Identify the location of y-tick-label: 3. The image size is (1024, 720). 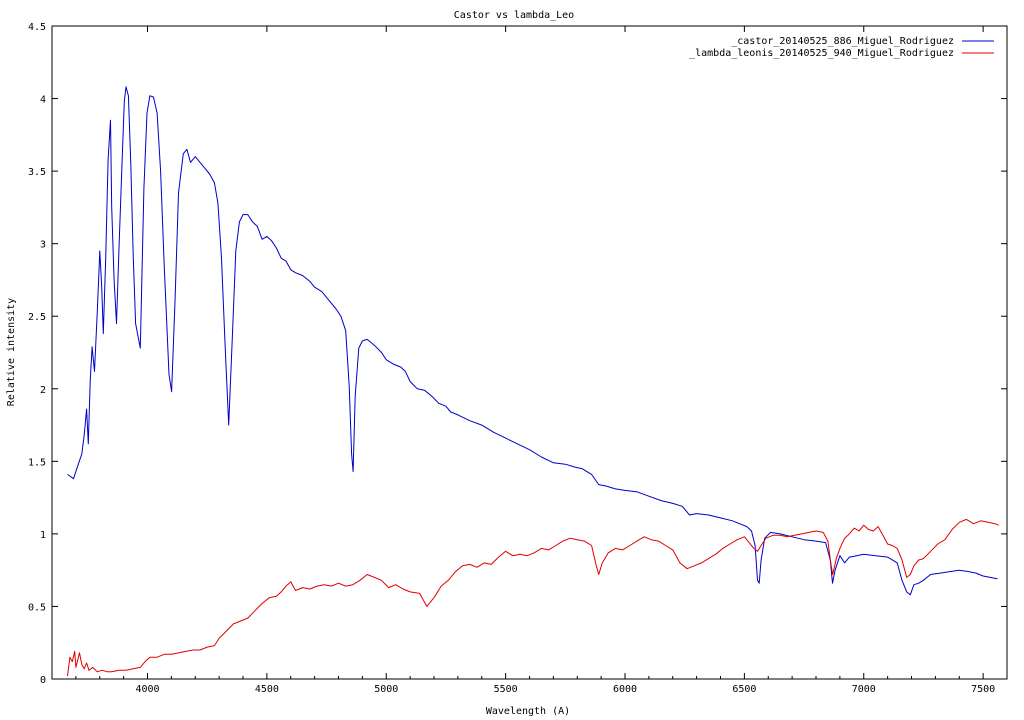
(43, 245).